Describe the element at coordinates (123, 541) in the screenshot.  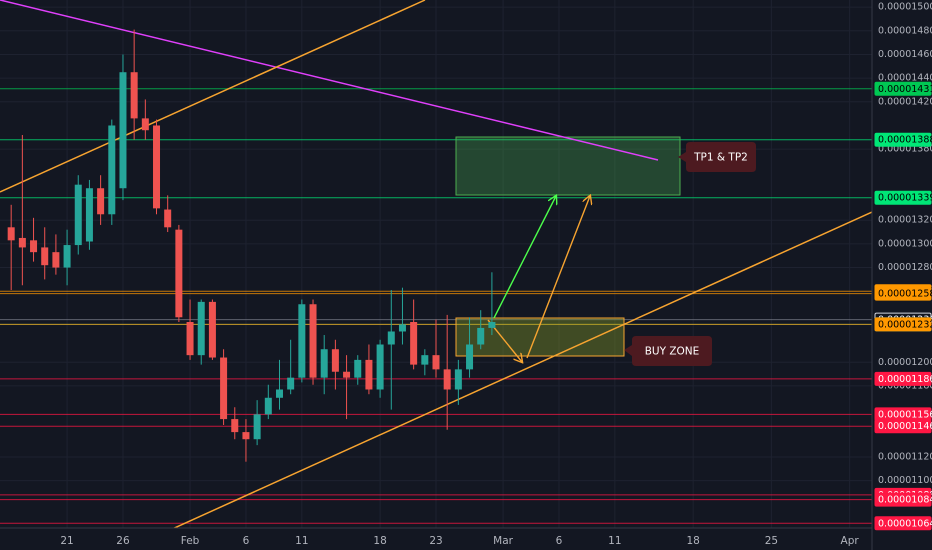
I see `x-tick-label: 26` at that location.